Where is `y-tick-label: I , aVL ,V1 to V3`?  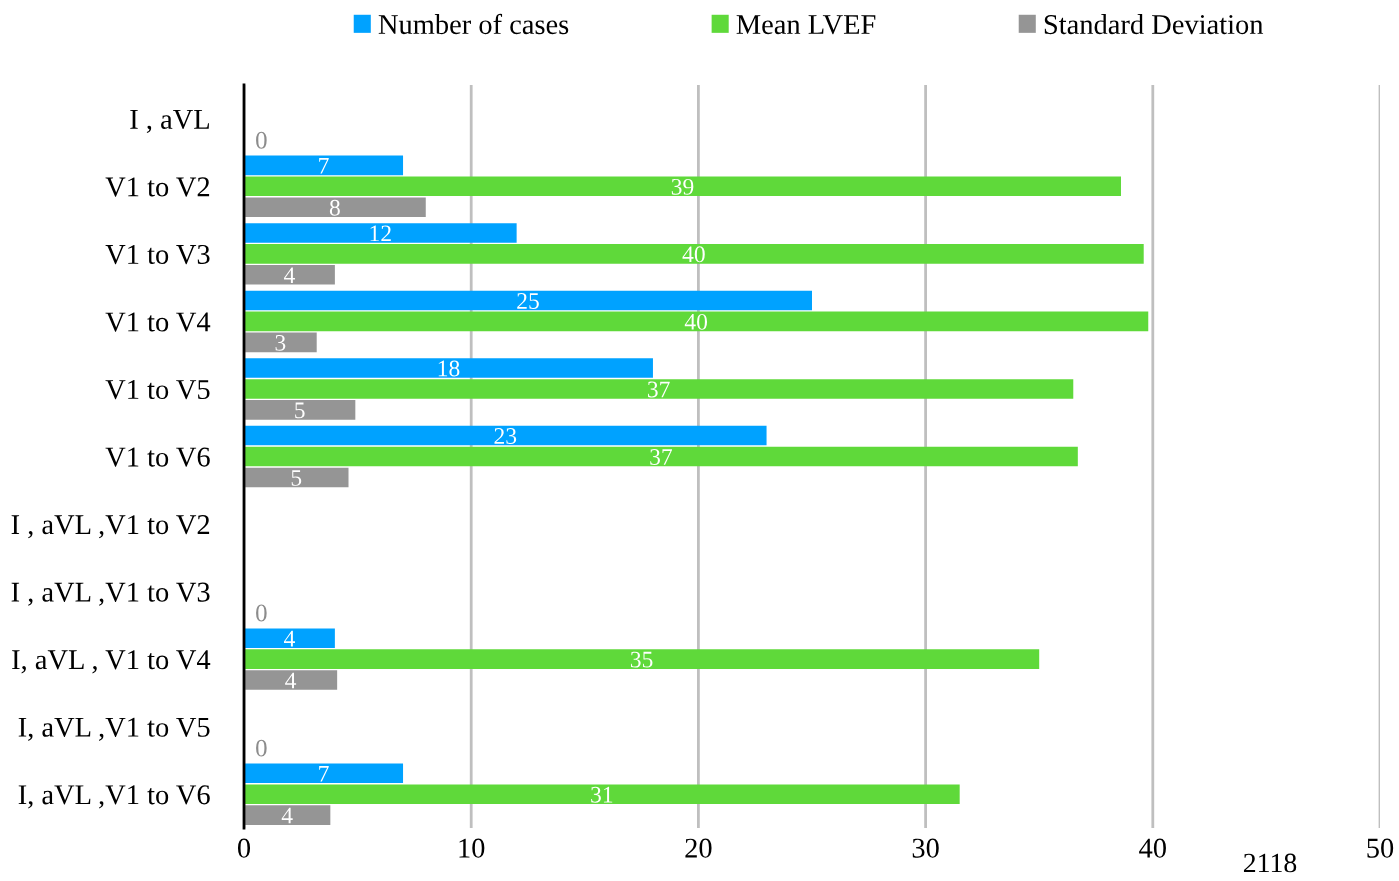 y-tick-label: I , aVL ,V1 to V3 is located at coordinates (110, 594).